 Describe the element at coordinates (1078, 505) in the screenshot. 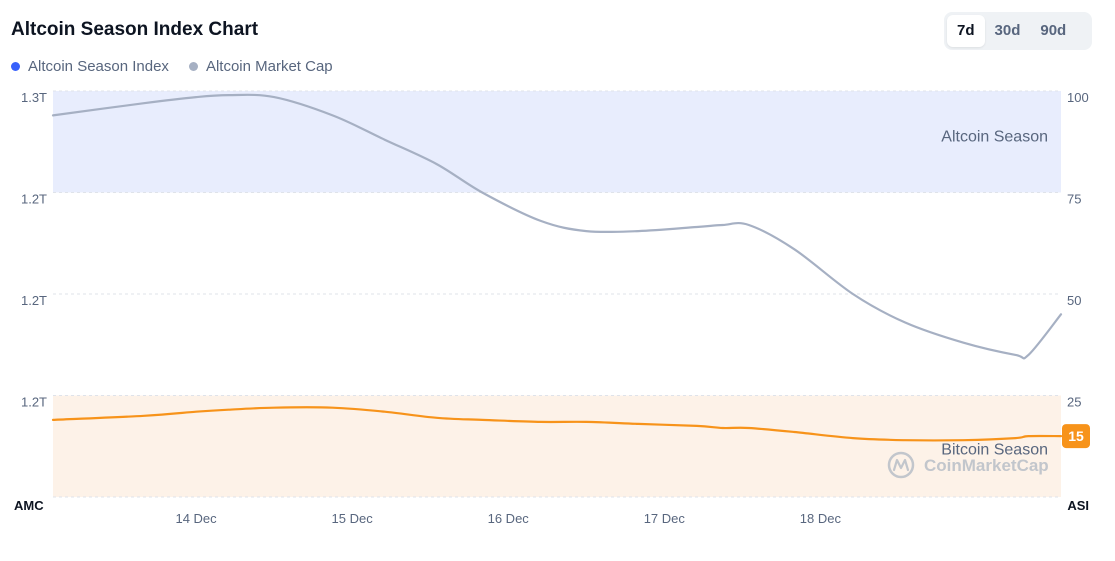

I see `x-edge-label-right: ASI` at that location.